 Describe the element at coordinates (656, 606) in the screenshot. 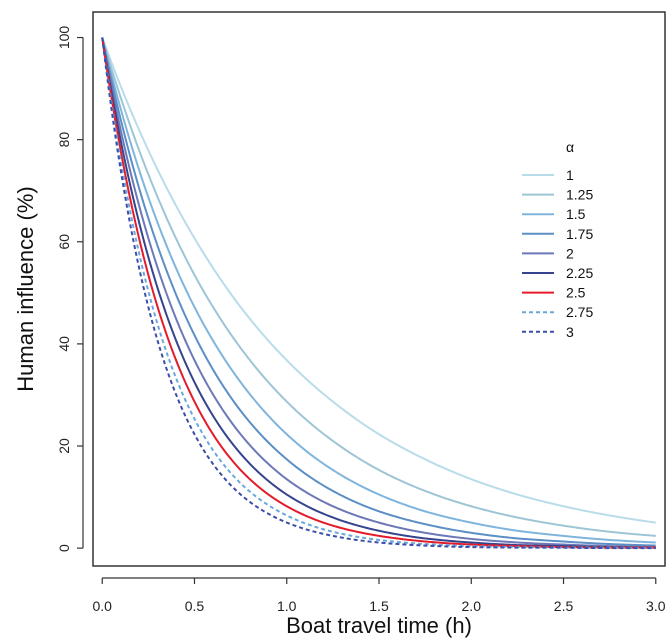

I see `x-tick-label: 3.0` at that location.